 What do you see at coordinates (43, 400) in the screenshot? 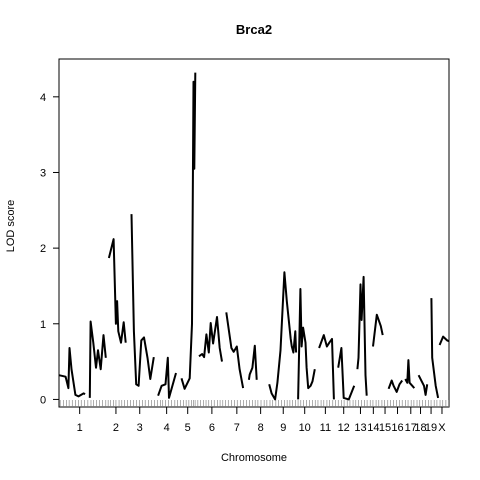
I see `y-tick-label: 0` at bounding box center [43, 400].